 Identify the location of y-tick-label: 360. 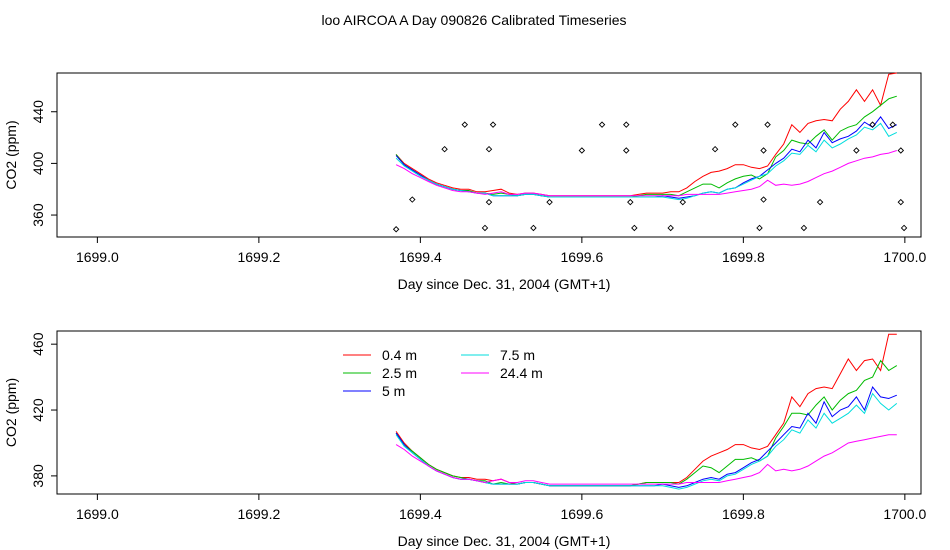
(38, 215).